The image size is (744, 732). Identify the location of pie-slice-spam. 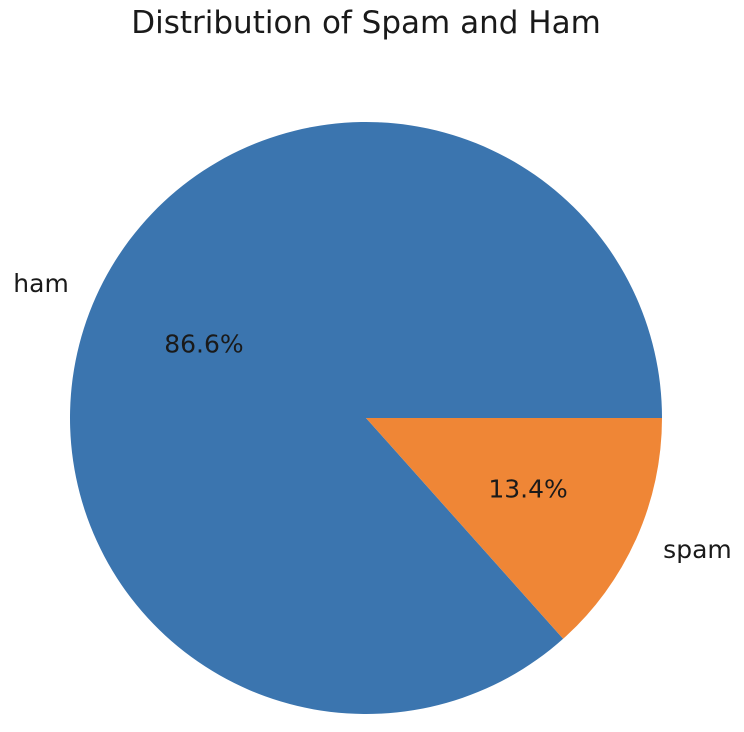
(514, 528).